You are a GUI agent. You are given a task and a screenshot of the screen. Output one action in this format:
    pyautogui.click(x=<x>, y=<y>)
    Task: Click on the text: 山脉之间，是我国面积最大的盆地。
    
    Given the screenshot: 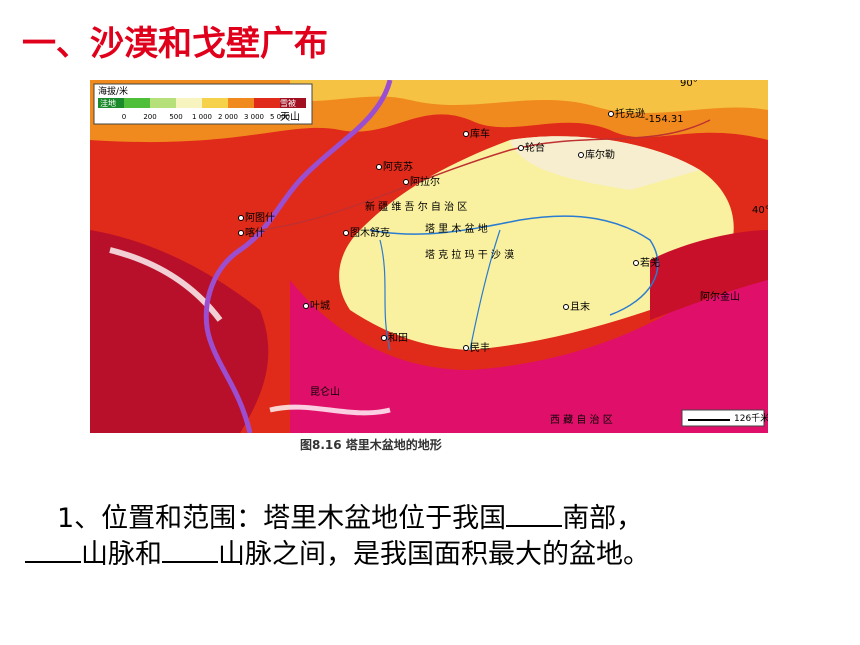 What is the action you would take?
    pyautogui.click(x=434, y=554)
    